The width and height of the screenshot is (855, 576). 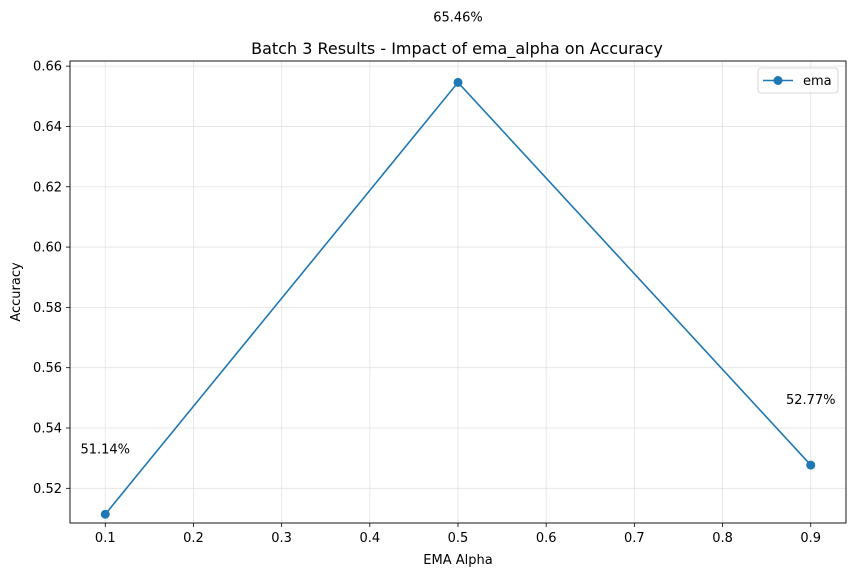 I want to click on y-tick-label: 0.58, so click(x=47, y=308).